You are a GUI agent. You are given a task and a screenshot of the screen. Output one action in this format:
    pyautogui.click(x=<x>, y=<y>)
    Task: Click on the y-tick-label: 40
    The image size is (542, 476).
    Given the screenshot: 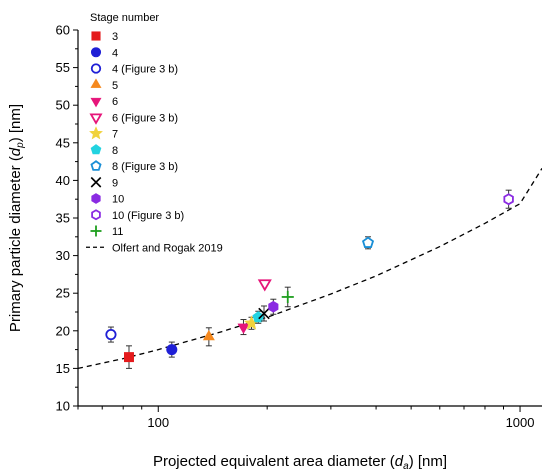 What is the action you would take?
    pyautogui.click(x=63, y=180)
    